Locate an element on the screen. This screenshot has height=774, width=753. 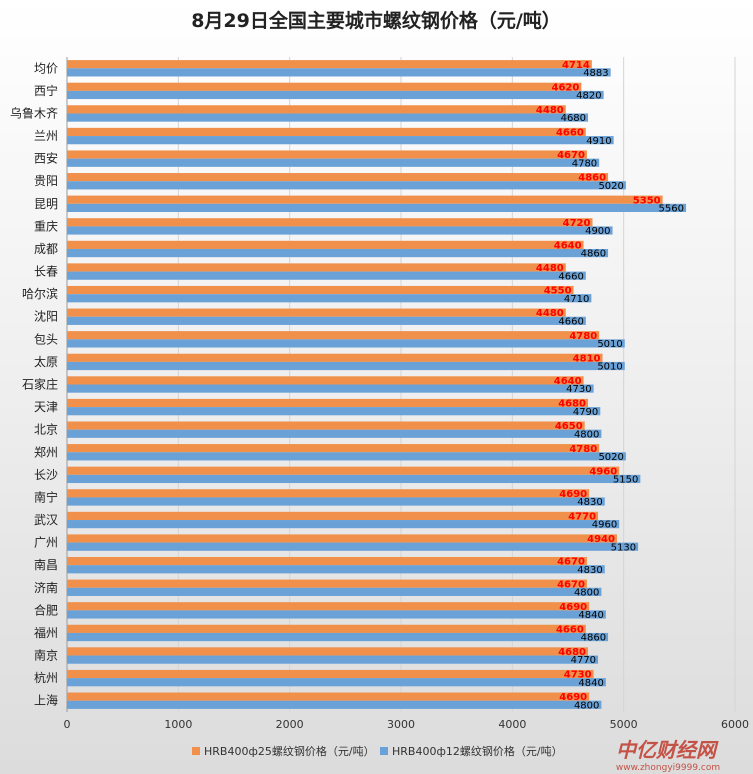
data-label: 5350 is located at coordinates (647, 200).